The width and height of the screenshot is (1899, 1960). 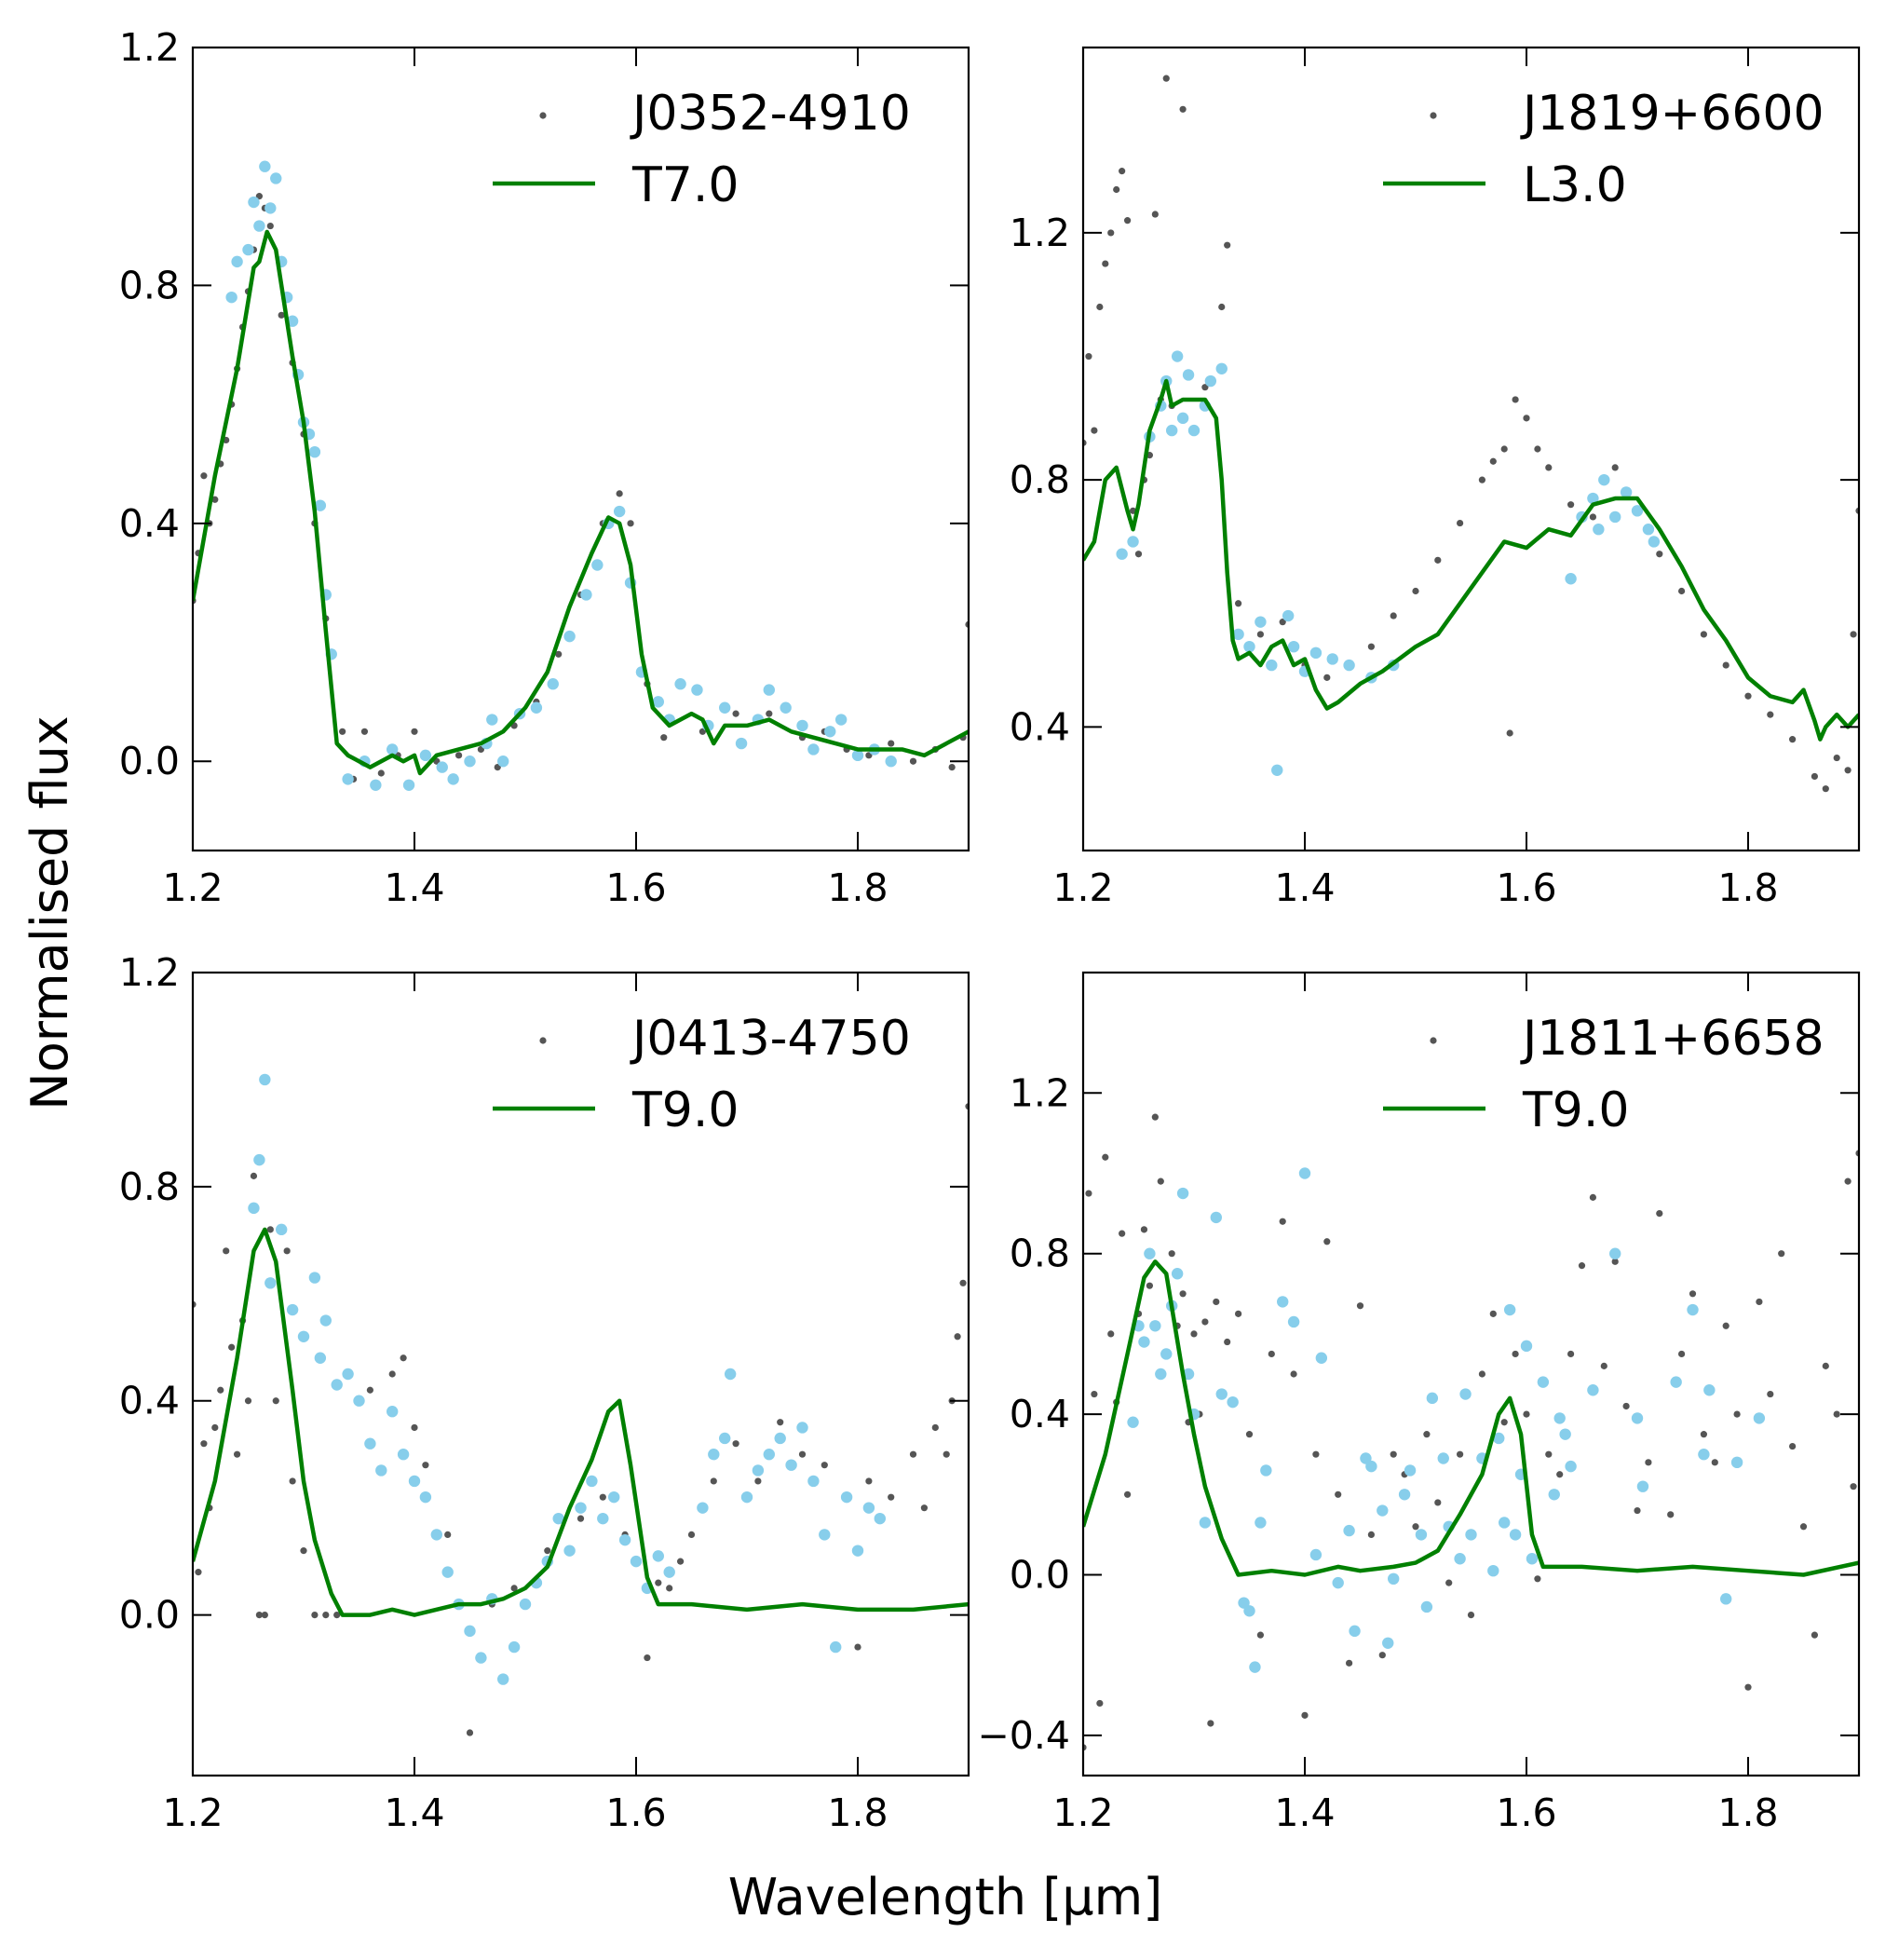 I want to click on legend-model-label: T9.0, so click(x=685, y=1110).